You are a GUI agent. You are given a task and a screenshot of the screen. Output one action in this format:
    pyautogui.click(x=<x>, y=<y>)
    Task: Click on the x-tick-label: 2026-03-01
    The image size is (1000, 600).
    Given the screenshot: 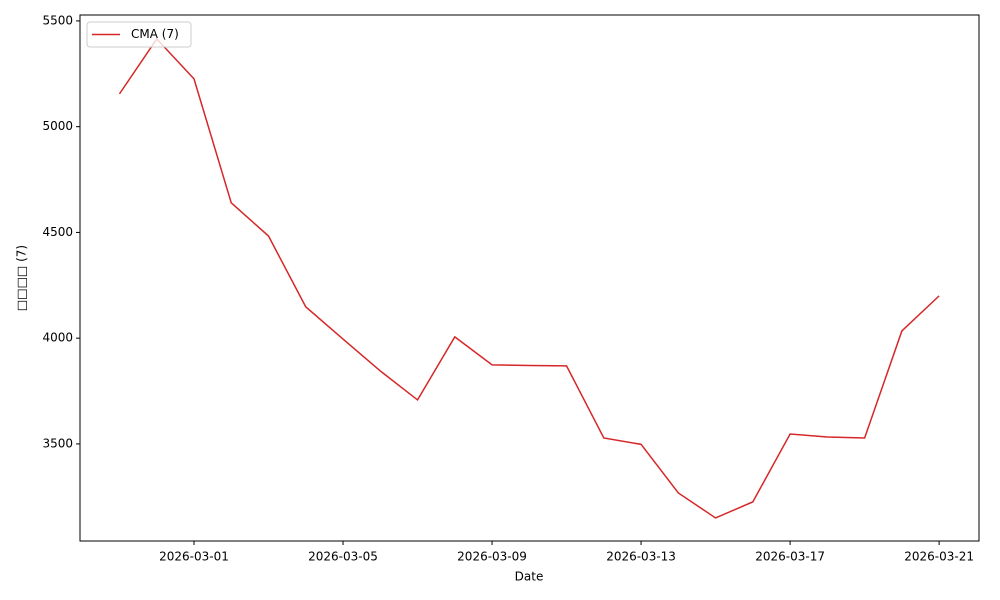 What is the action you would take?
    pyautogui.click(x=194, y=557)
    